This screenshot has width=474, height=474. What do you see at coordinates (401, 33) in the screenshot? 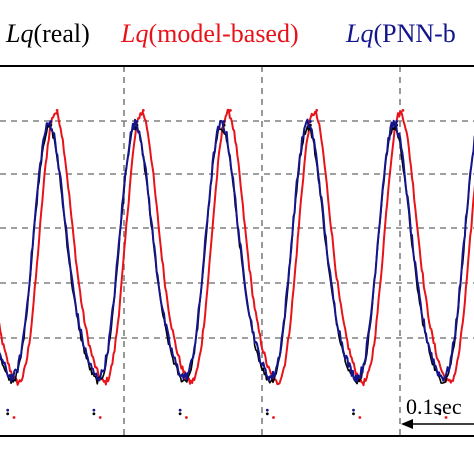
I see `legend-item-pnn-based: Lq(PNN-b` at bounding box center [401, 33].